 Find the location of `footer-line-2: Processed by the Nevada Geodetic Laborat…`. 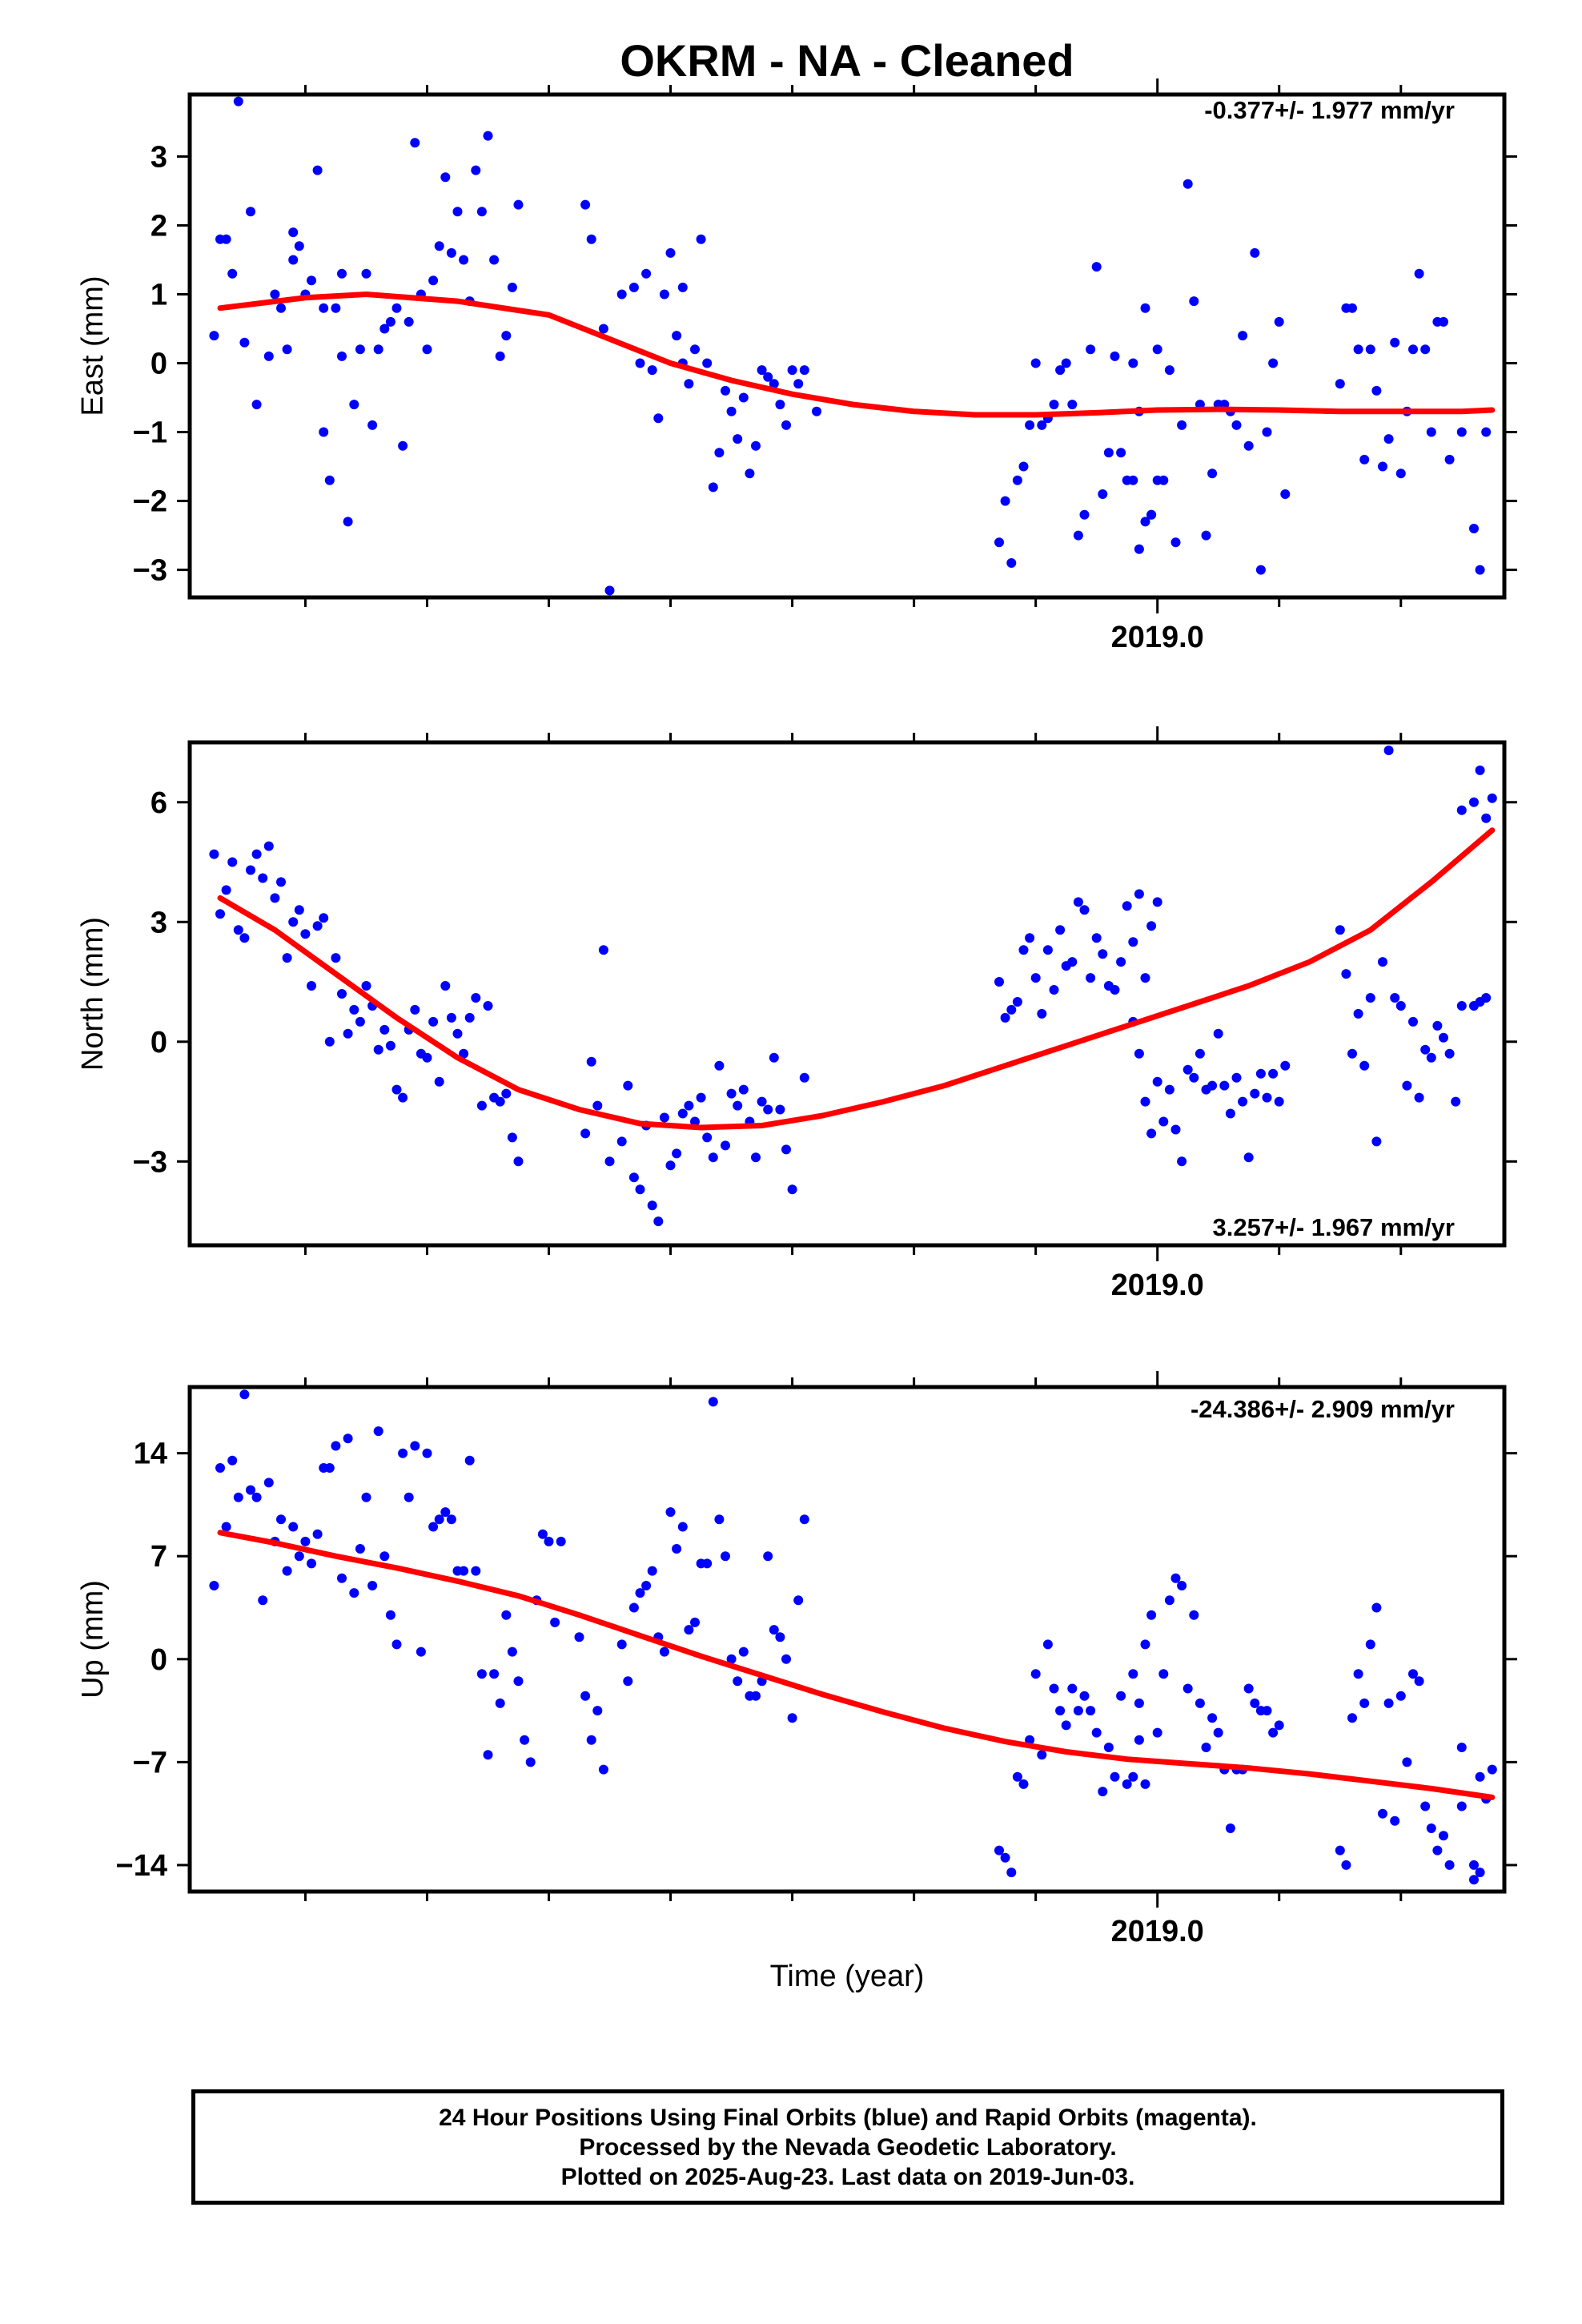

footer-line-2: Processed by the Nevada Geodetic Laborat… is located at coordinates (848, 2147).